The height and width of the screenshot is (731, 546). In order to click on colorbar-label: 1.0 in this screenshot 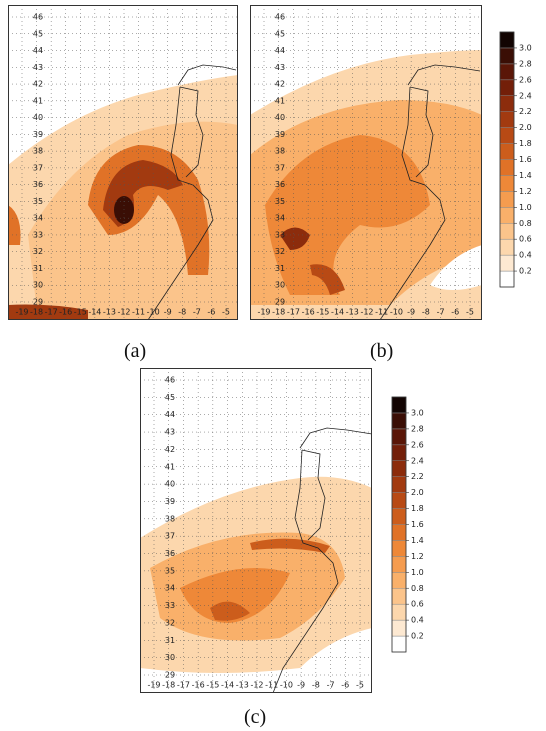, I will do `click(525, 207)`.